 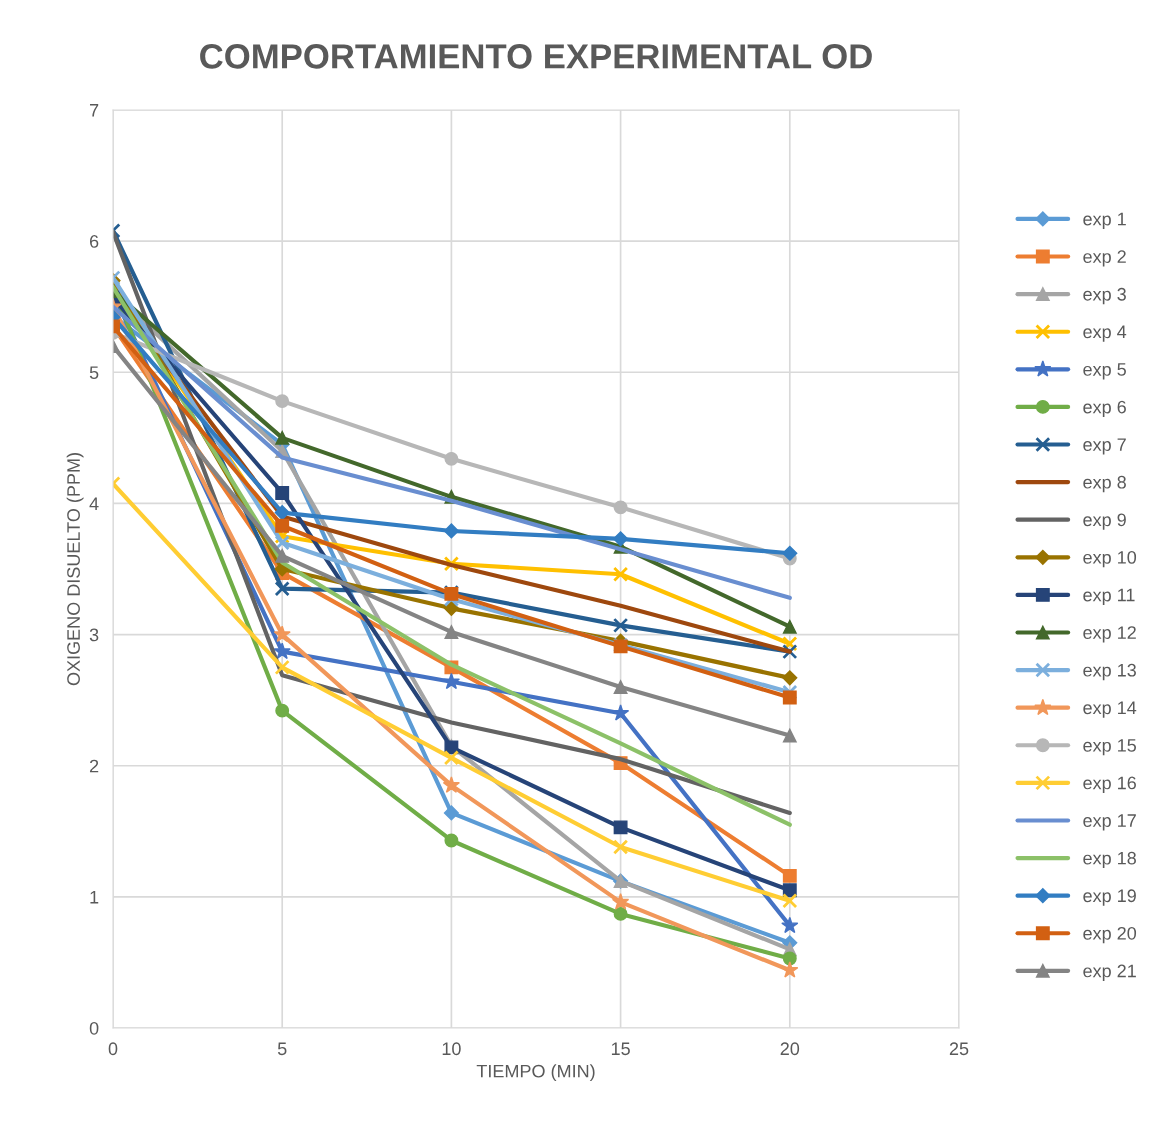 I want to click on legend-label: exp 5, so click(x=1104, y=371).